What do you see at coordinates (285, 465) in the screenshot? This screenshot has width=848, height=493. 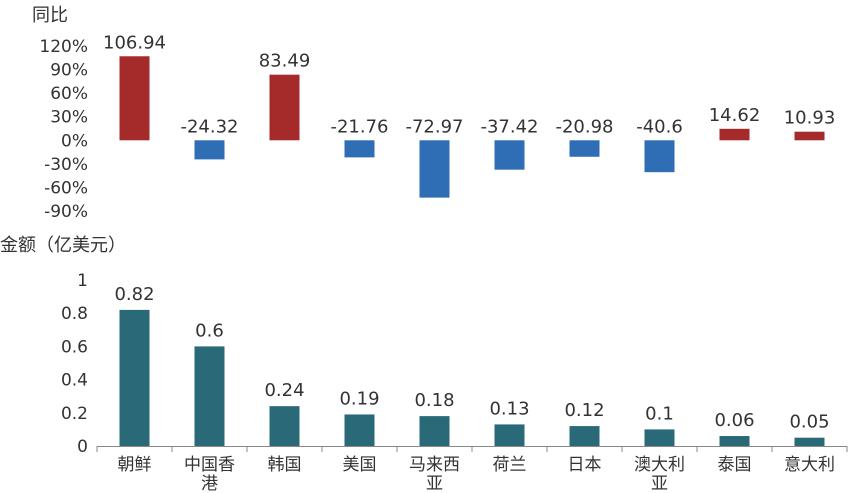 I see `category-label-韩国: 韩国` at bounding box center [285, 465].